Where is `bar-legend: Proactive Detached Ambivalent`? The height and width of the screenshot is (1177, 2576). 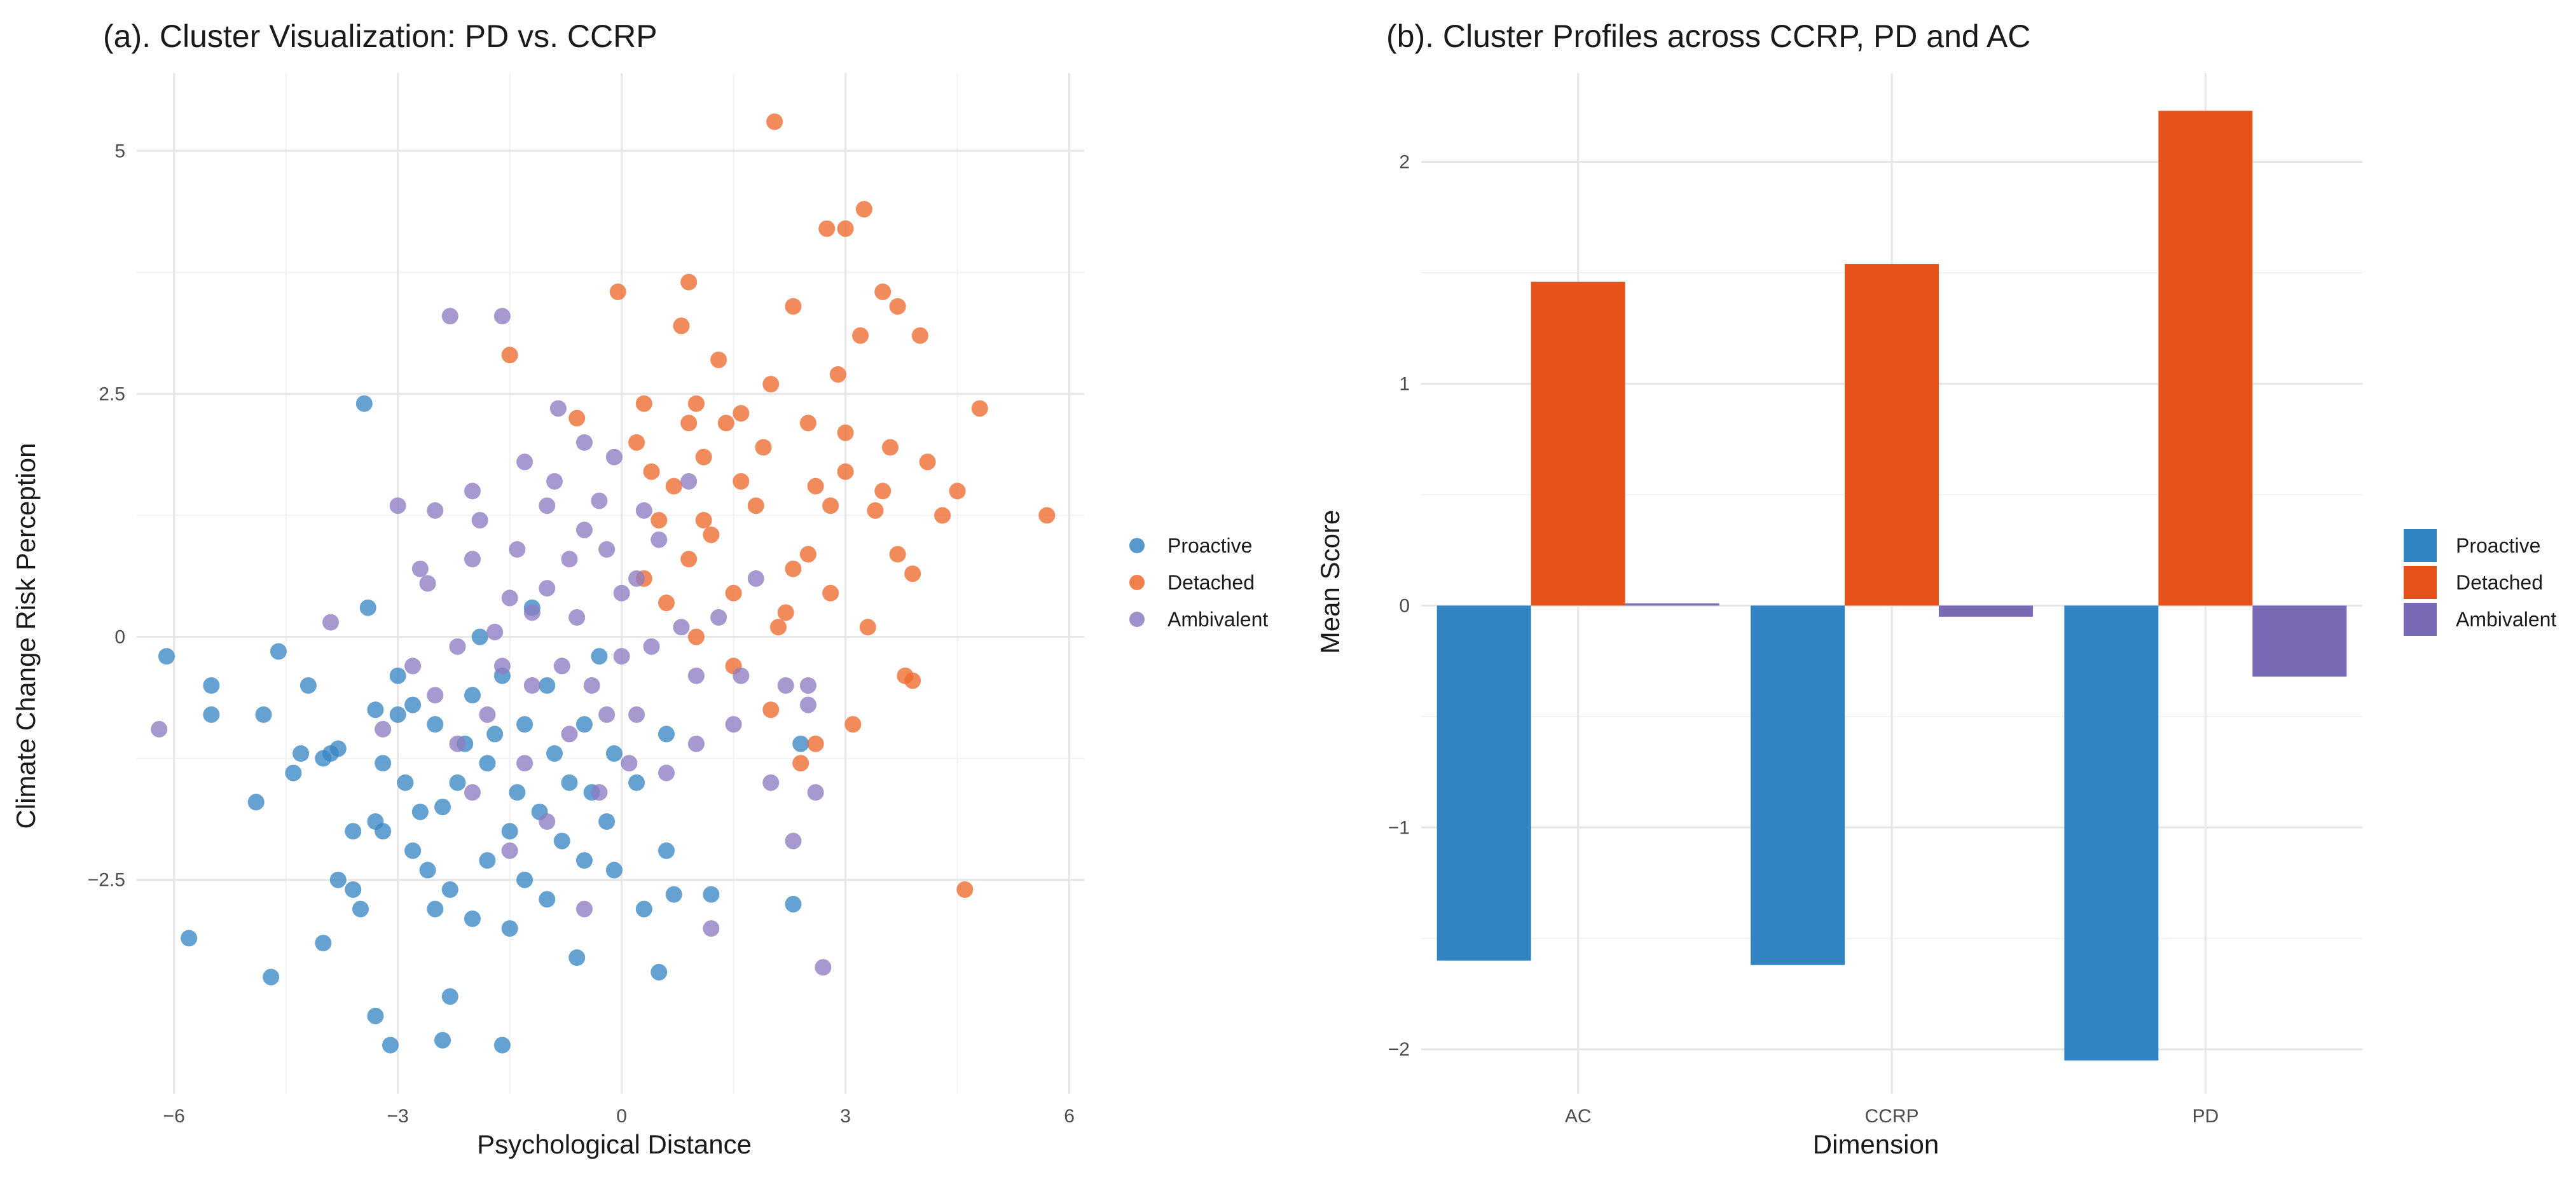 bar-legend: Proactive Detached Ambivalent is located at coordinates (2480, 582).